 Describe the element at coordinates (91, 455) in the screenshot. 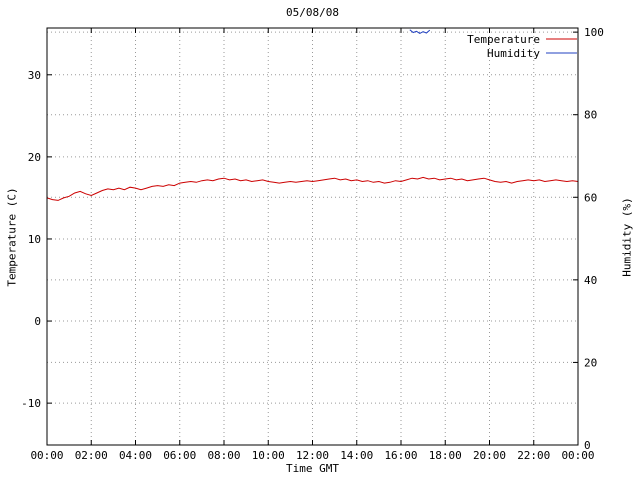

I see `x-tick-label: 02:00` at that location.